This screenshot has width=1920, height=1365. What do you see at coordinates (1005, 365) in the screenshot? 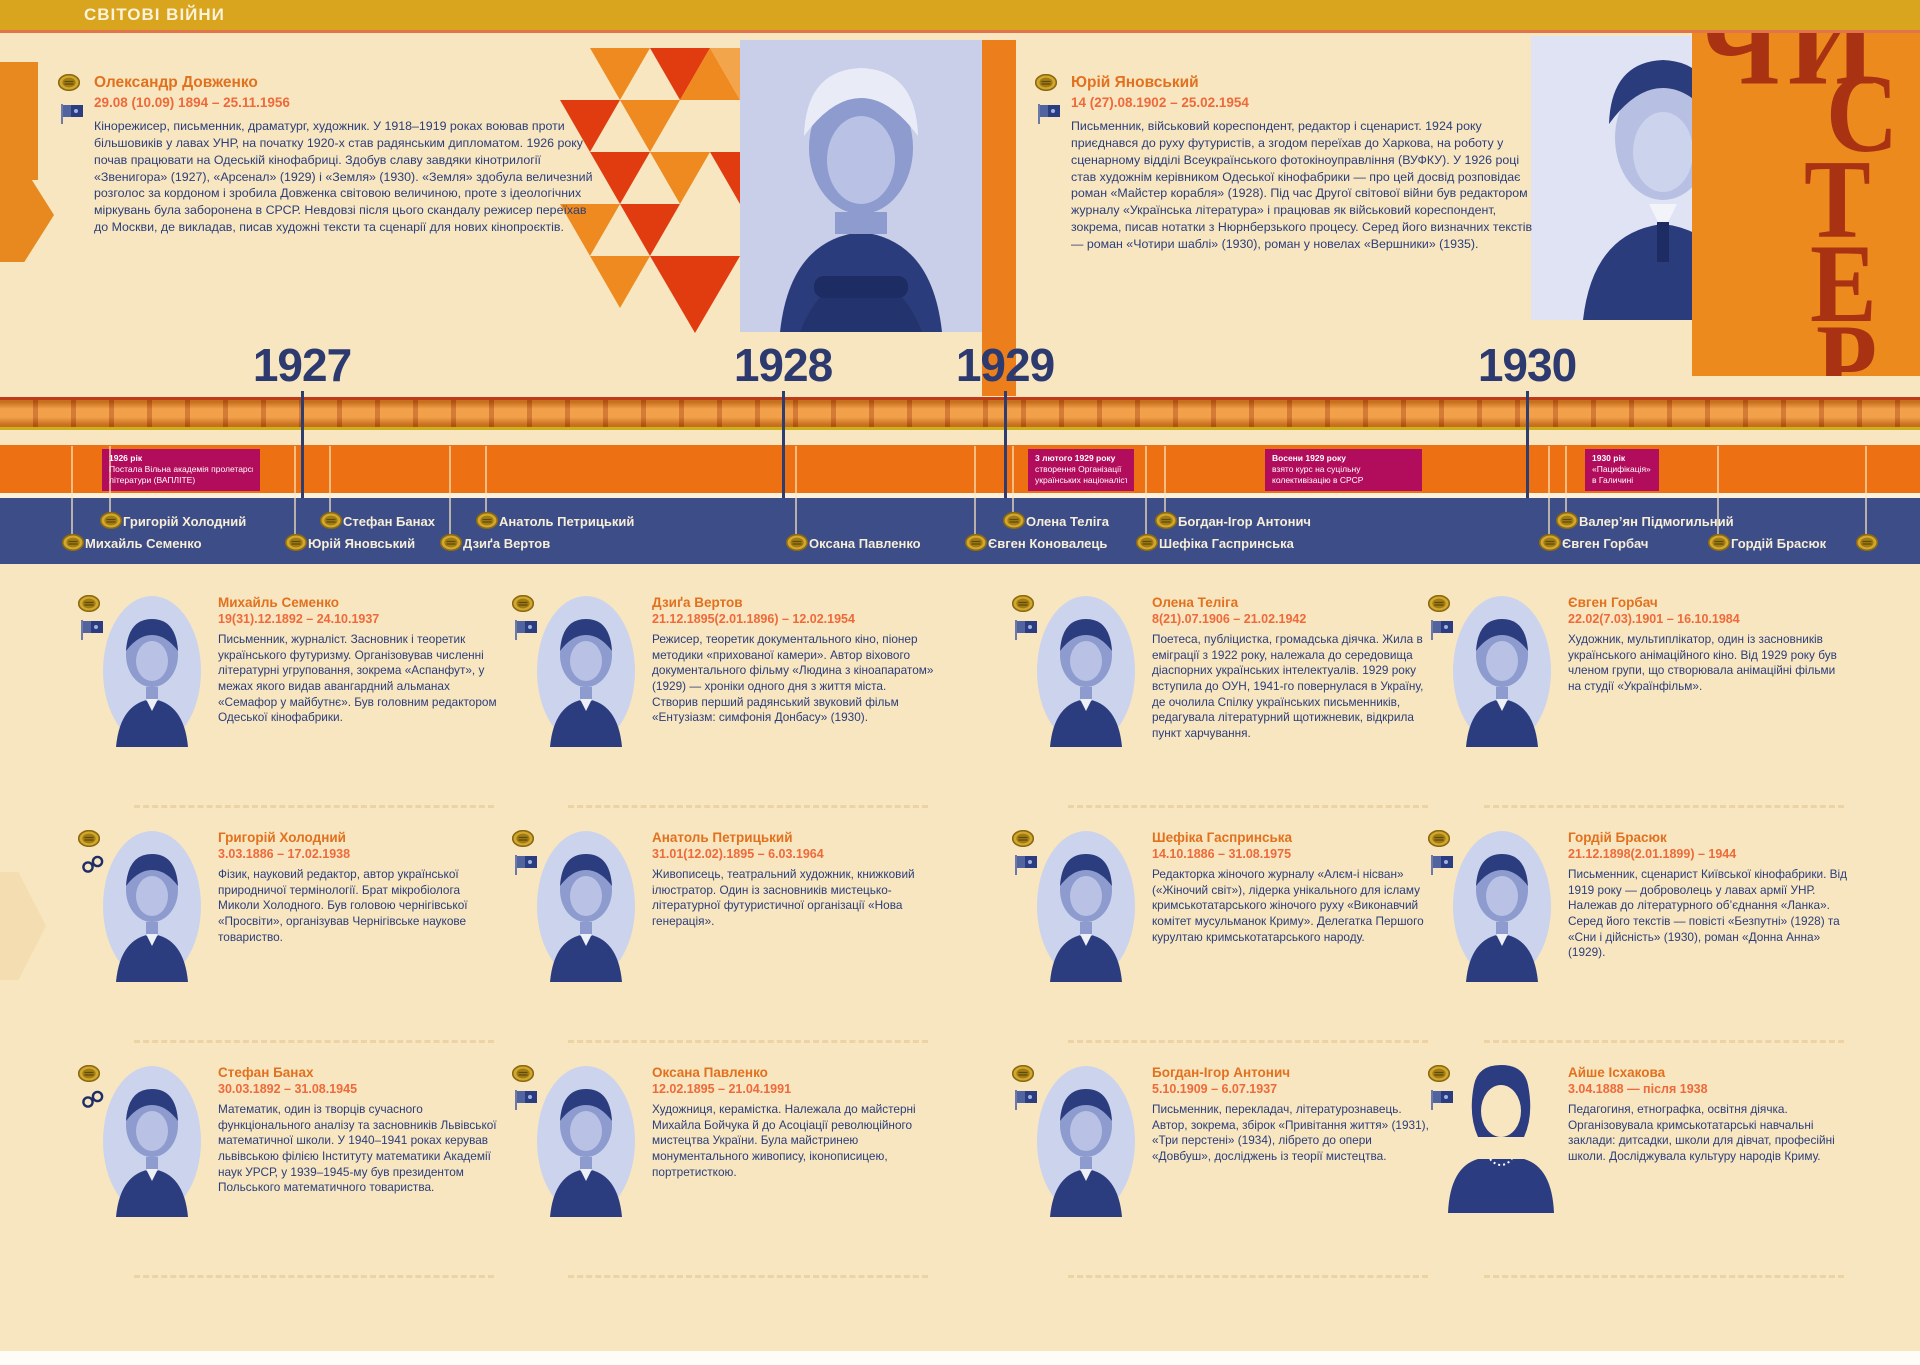
I see `timeline-year-label: 1929` at bounding box center [1005, 365].